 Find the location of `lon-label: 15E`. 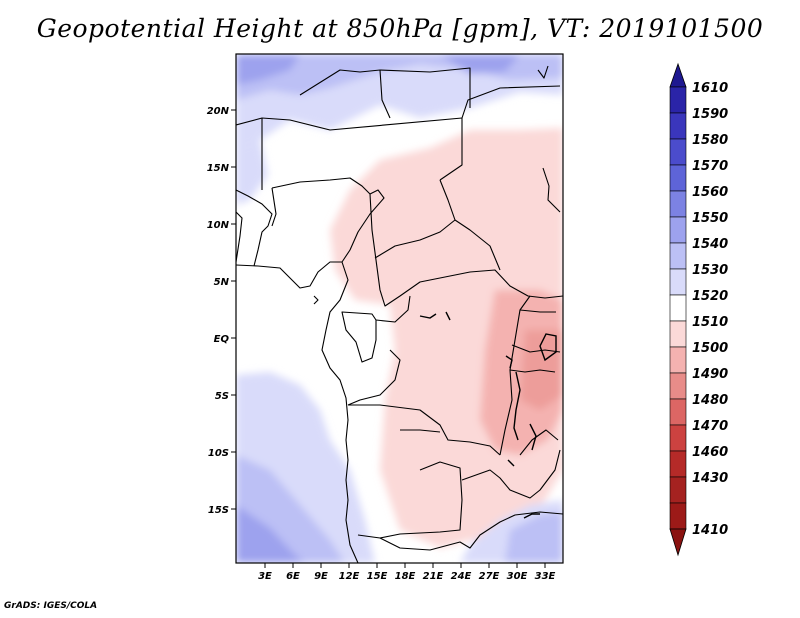

lon-label: 15E is located at coordinates (377, 576).